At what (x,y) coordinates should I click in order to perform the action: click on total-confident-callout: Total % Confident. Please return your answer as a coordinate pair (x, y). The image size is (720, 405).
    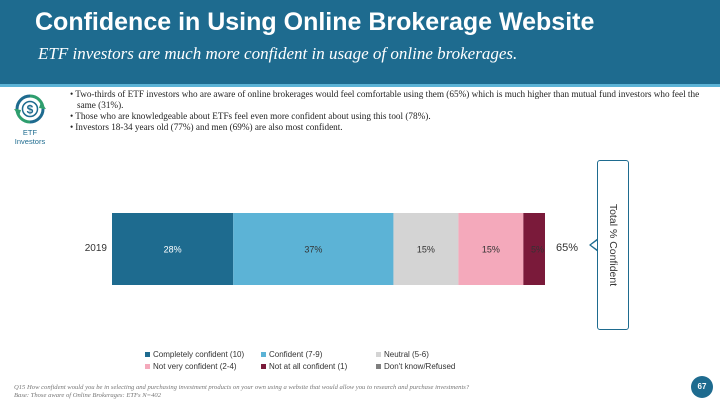
    Looking at the image, I should click on (613, 245).